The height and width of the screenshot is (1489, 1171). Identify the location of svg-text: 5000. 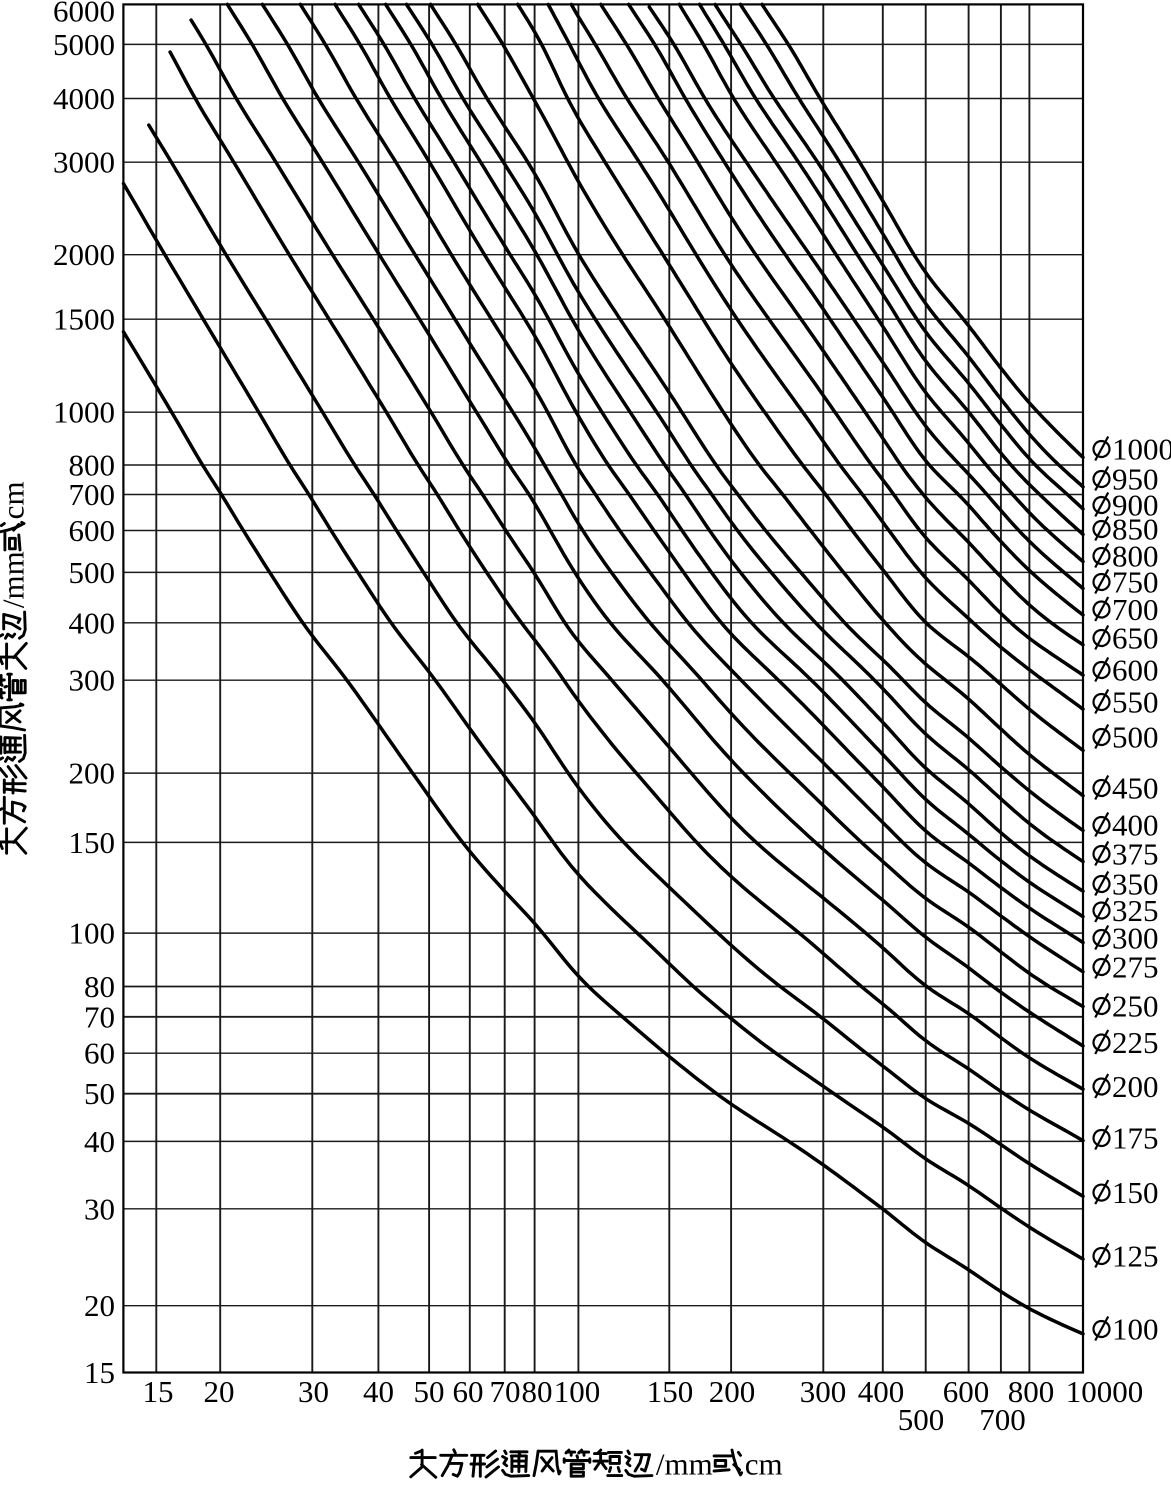
(84, 44).